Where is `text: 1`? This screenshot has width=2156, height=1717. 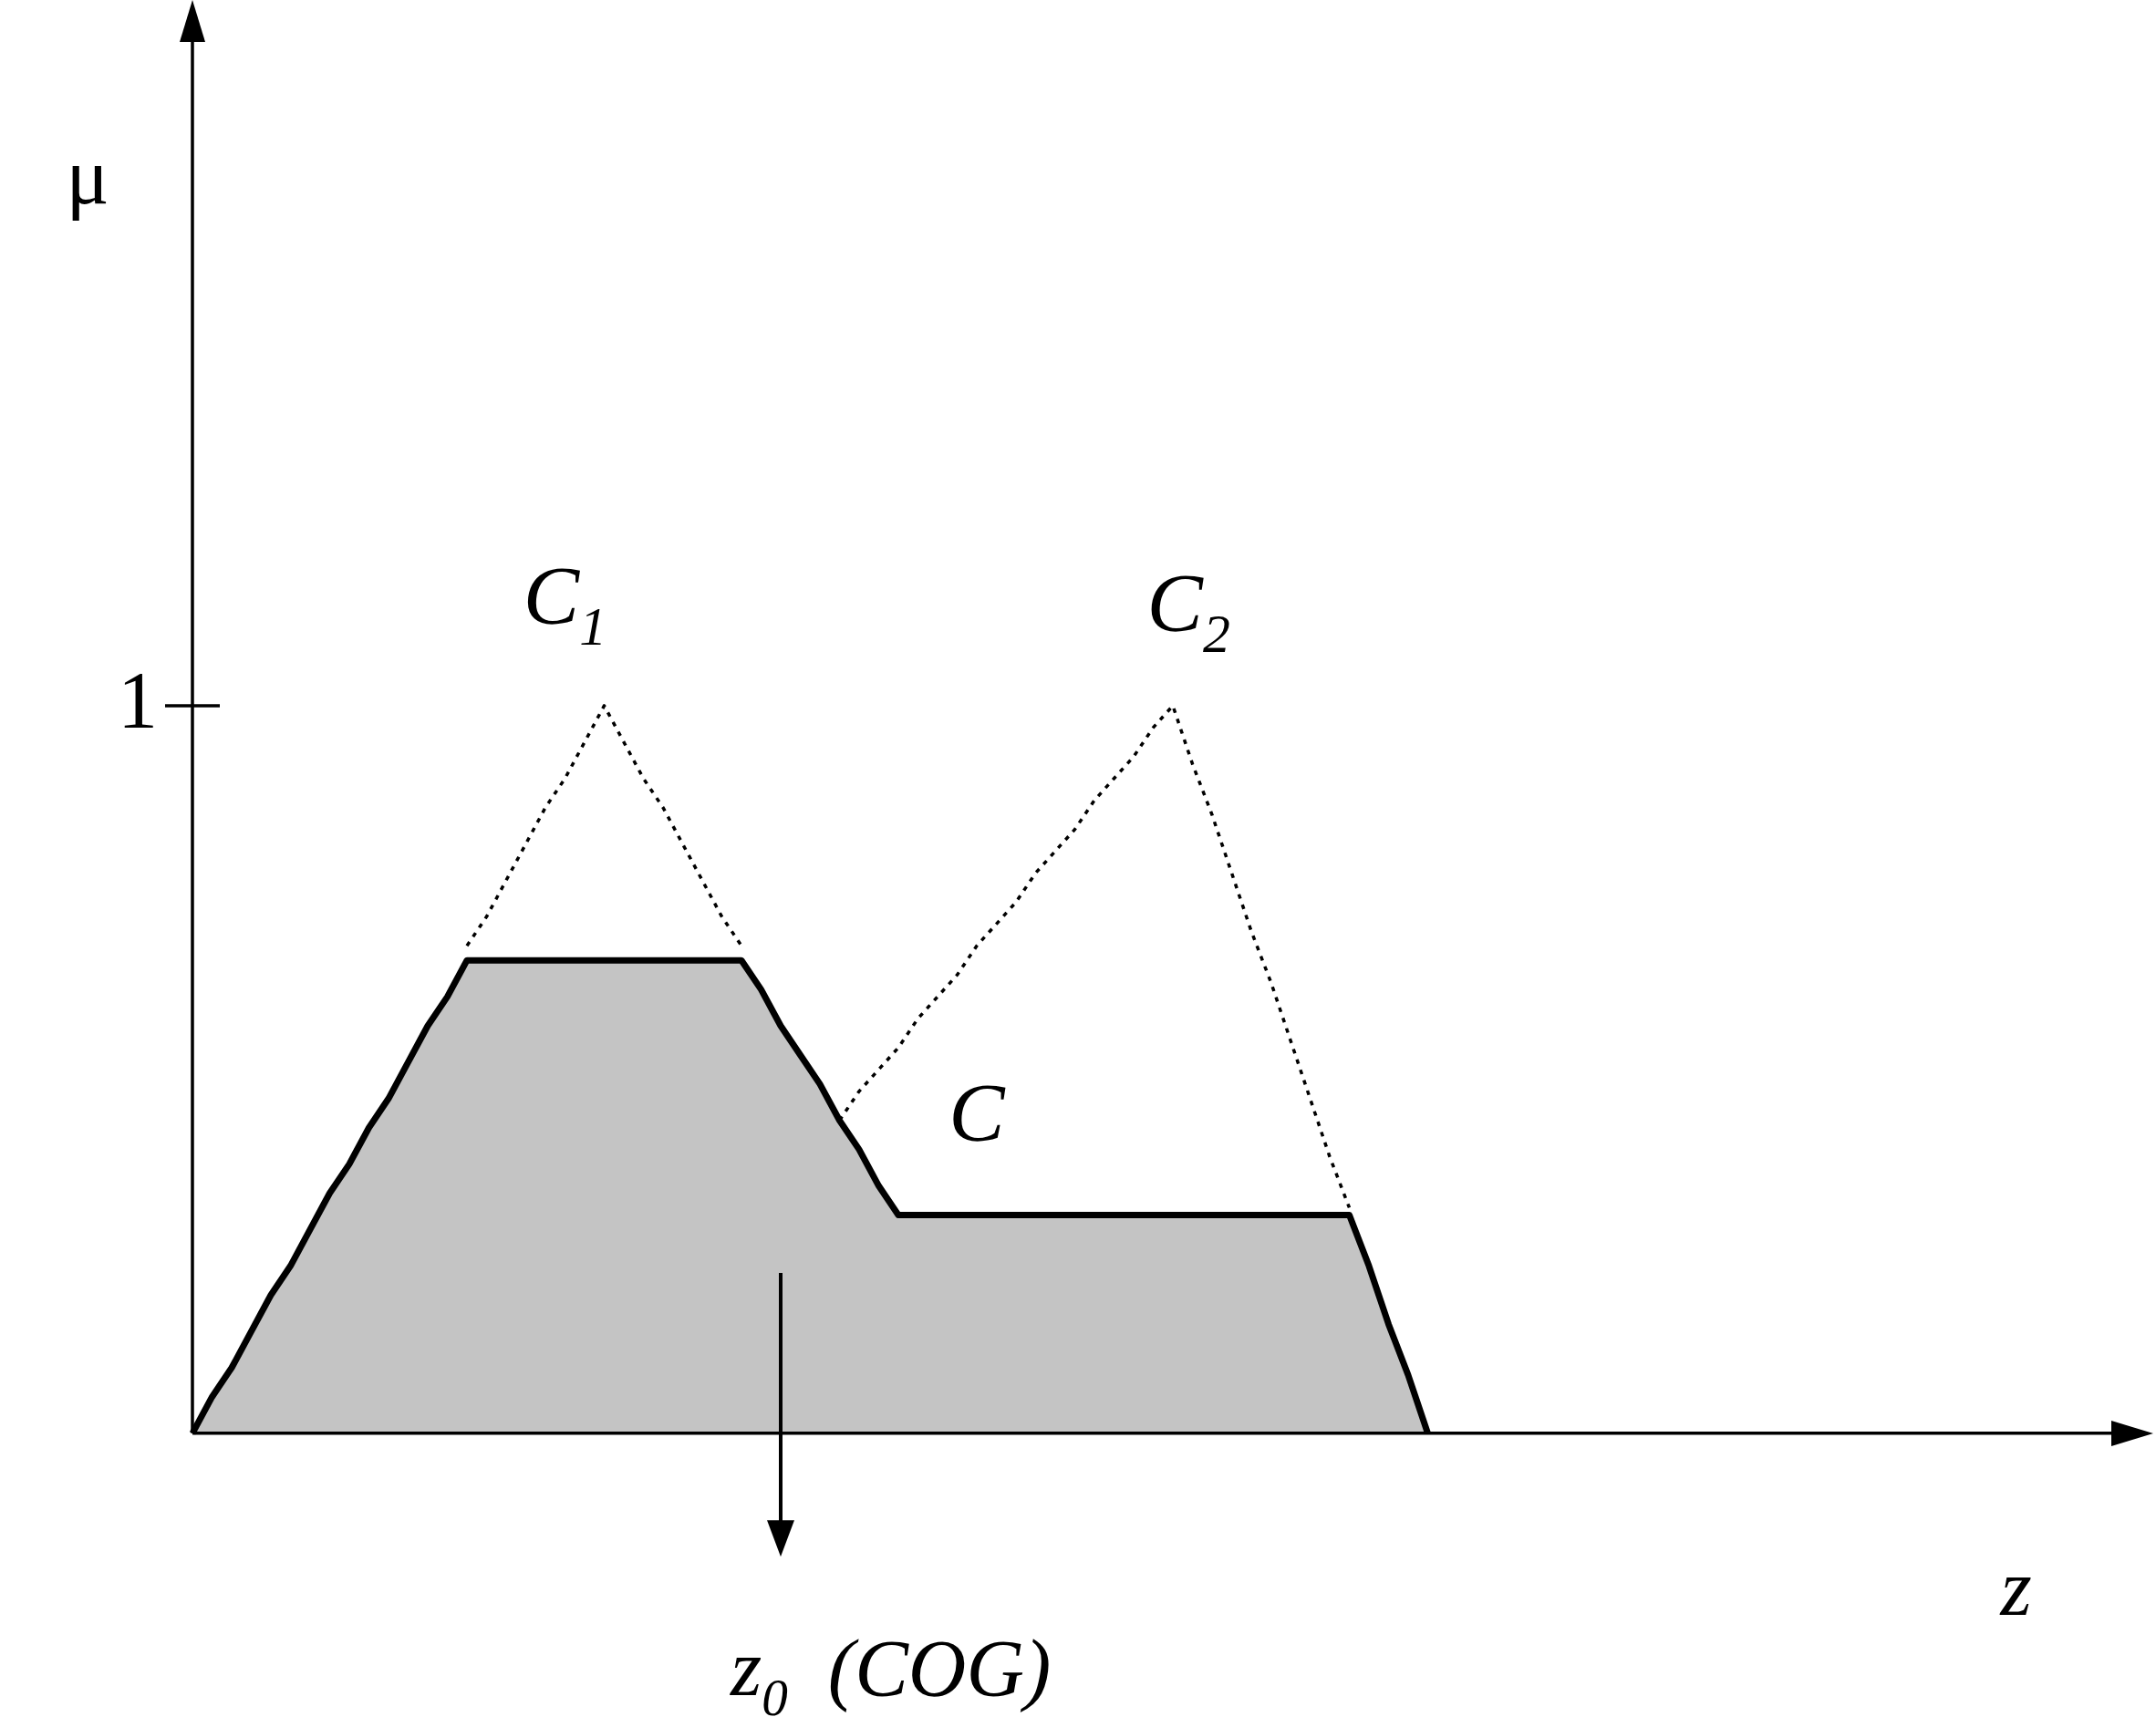
text: 1 is located at coordinates (138, 700).